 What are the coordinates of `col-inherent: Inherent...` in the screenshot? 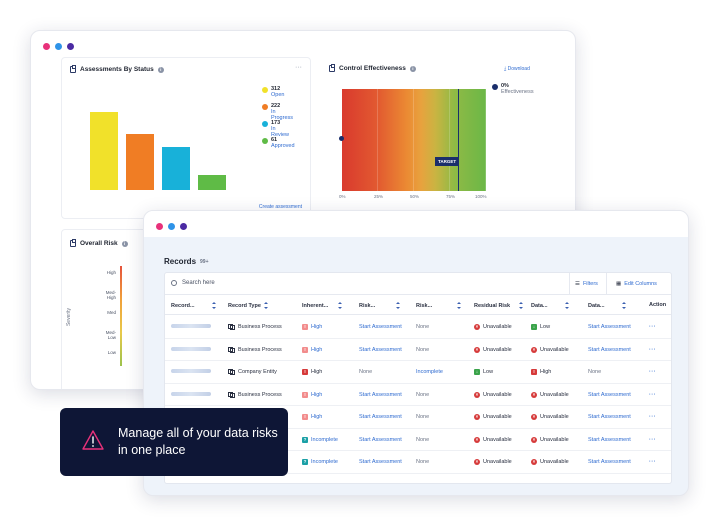 It's located at (322, 305).